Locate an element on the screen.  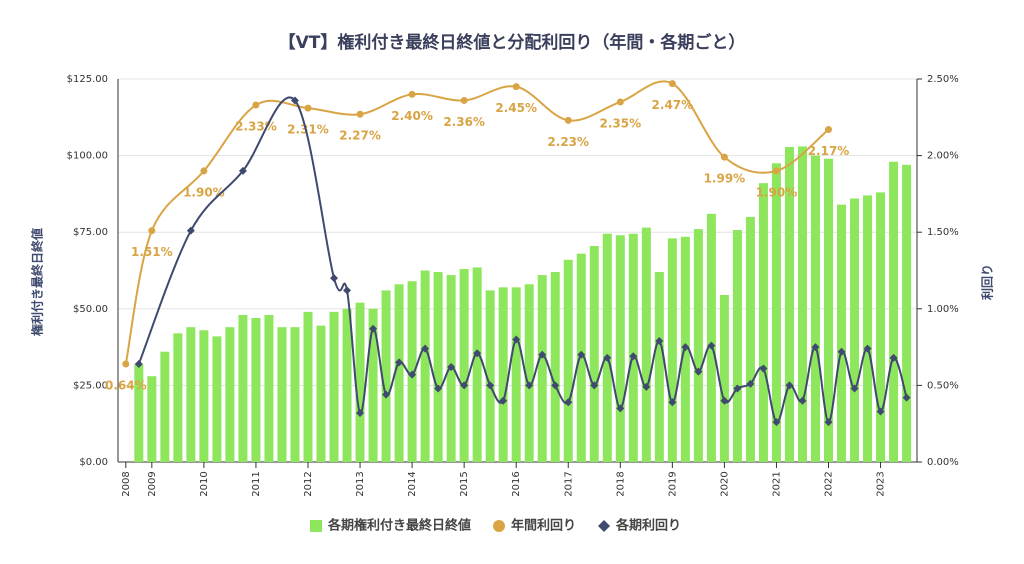
x-tick-label: 2017 is located at coordinates (568, 483).